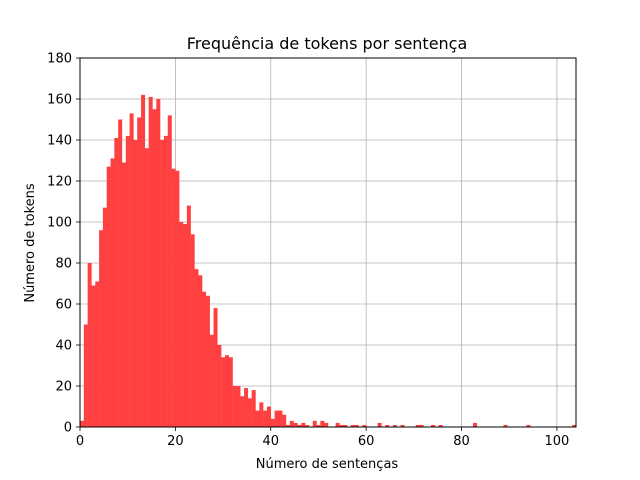 This screenshot has width=640, height=480. Describe the element at coordinates (270, 441) in the screenshot. I see `x-tick-label: 40` at that location.